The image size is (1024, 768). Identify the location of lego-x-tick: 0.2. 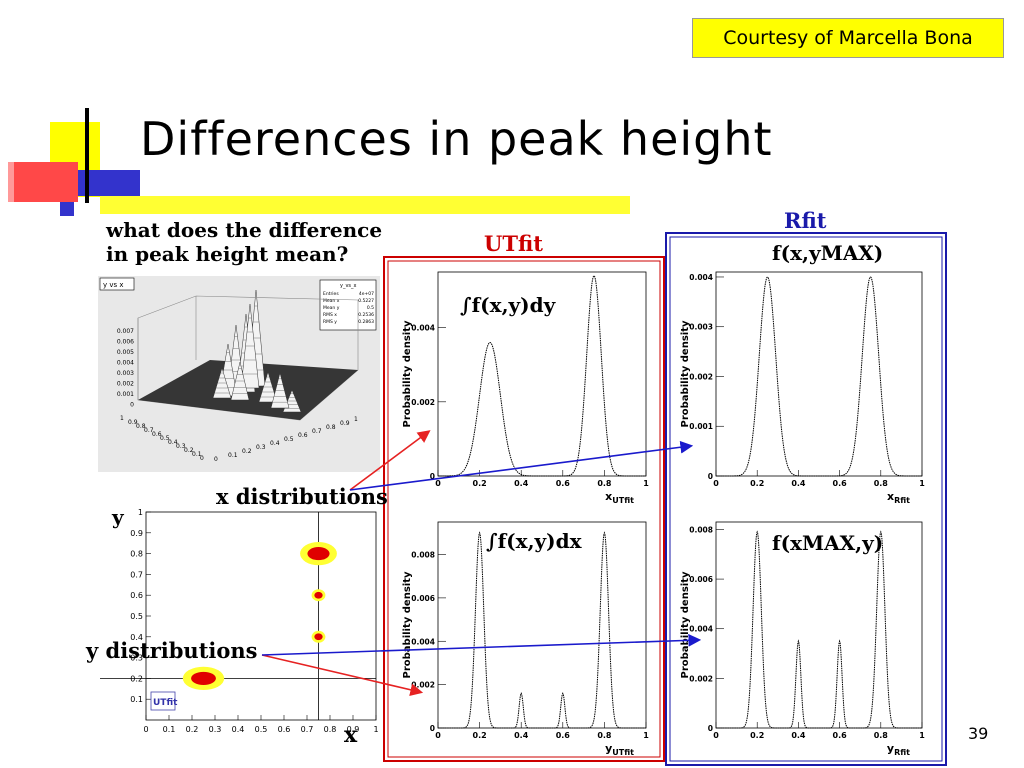
(247, 451).